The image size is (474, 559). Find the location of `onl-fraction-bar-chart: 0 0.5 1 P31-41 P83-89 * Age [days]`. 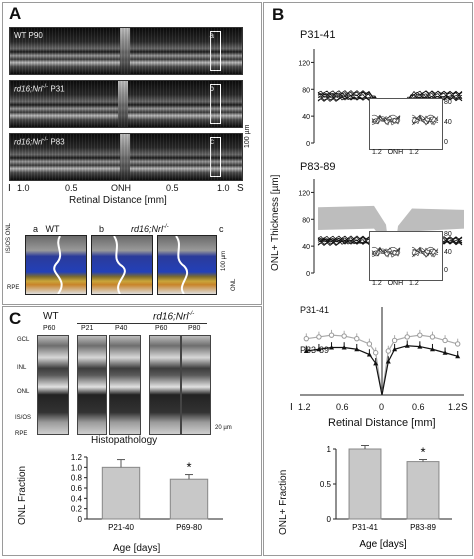

onl-fraction-bar-chart: 0 0.5 1 P31-41 P83-89 * Age [days] is located at coordinates (386, 497).